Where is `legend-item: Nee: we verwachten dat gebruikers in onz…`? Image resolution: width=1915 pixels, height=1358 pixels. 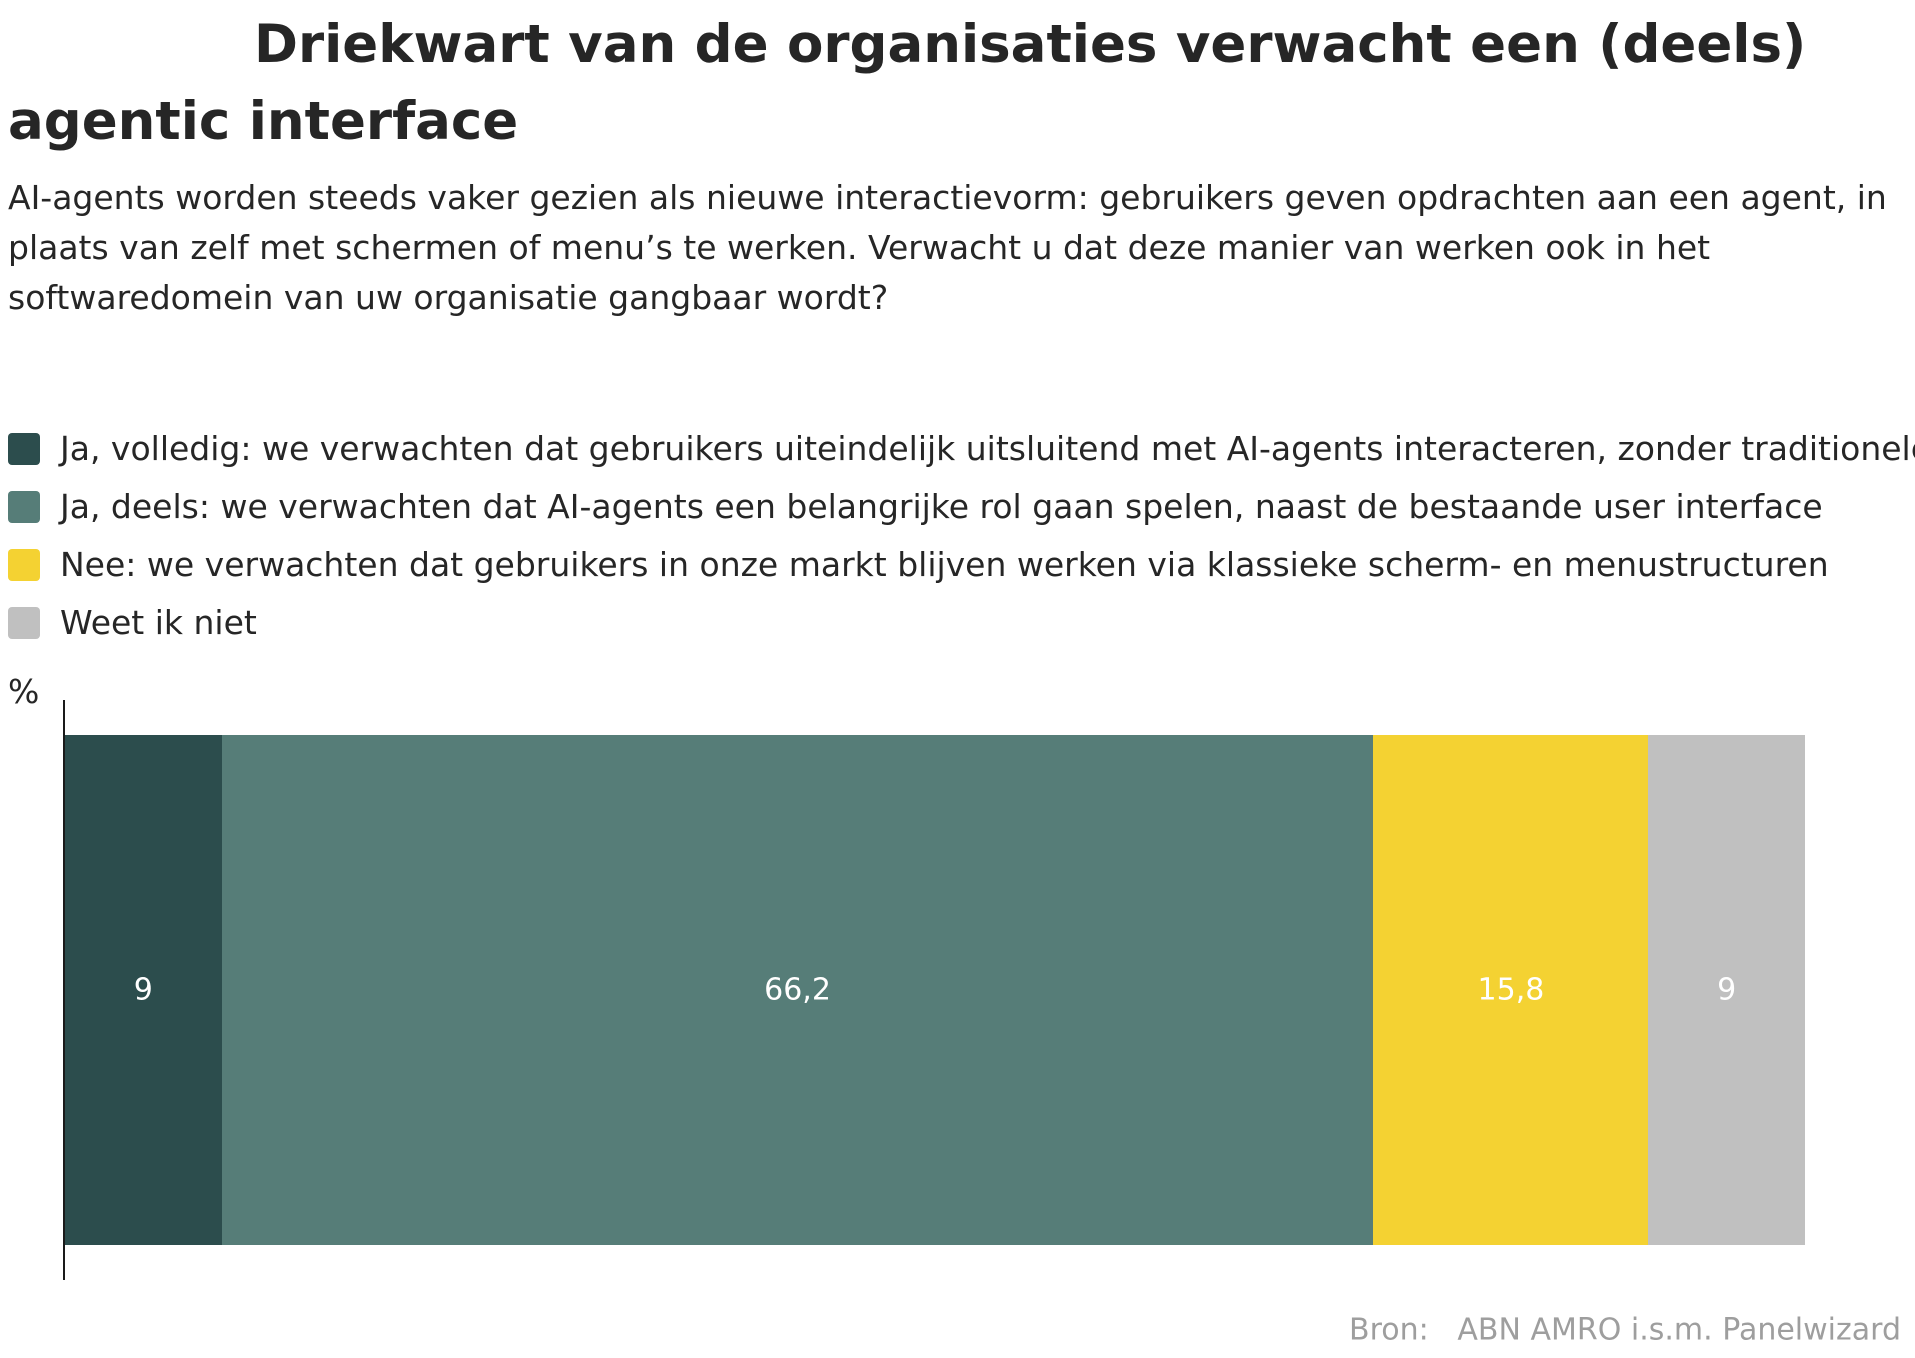
legend-item: Nee: we verwachten dat gebruikers in onz… is located at coordinates (961, 565).